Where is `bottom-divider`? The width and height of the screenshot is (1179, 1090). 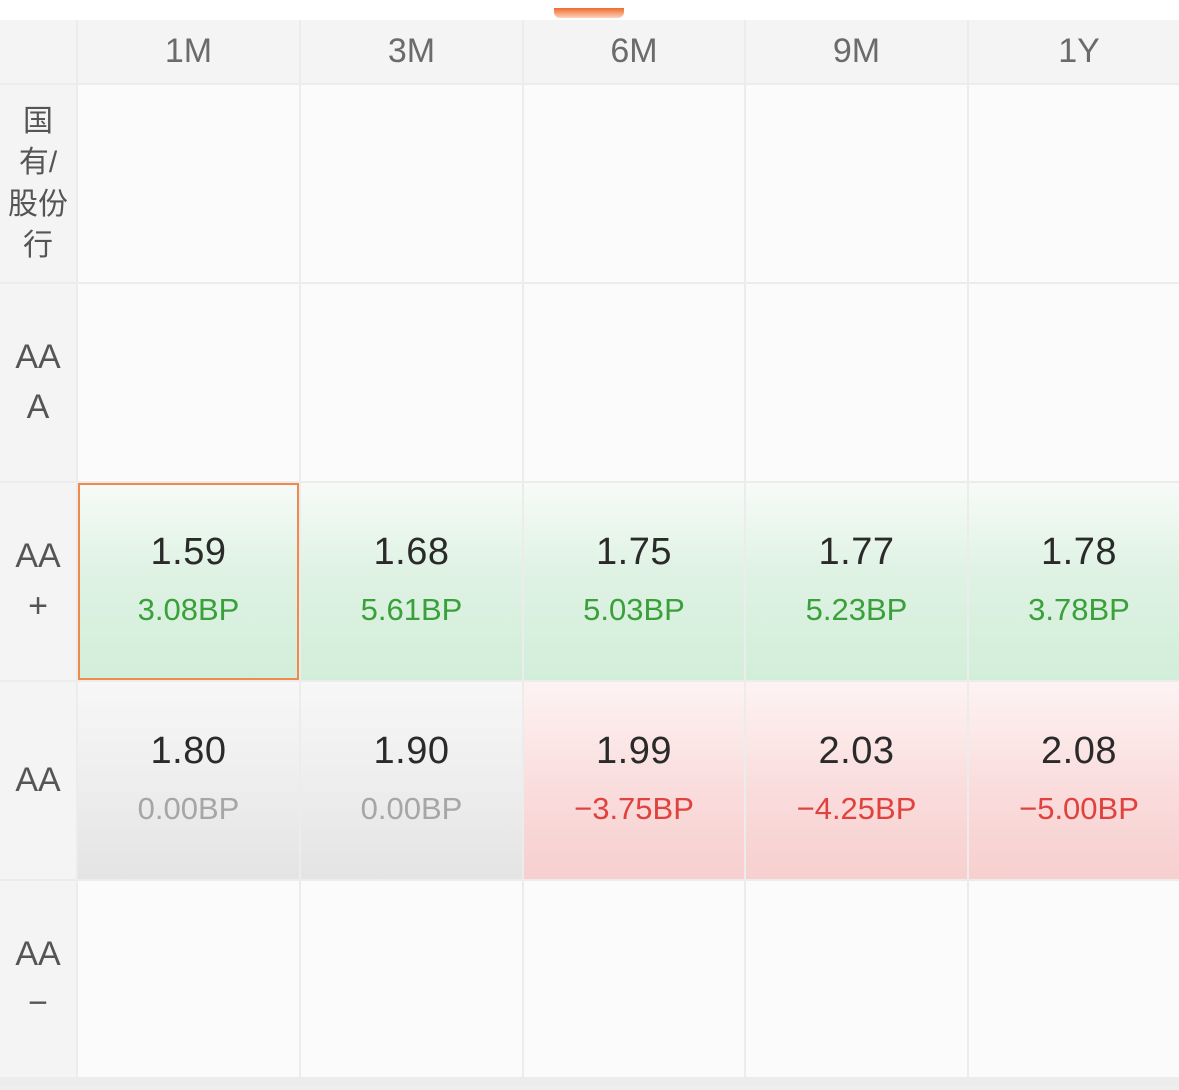 bottom-divider is located at coordinates (589, 1088).